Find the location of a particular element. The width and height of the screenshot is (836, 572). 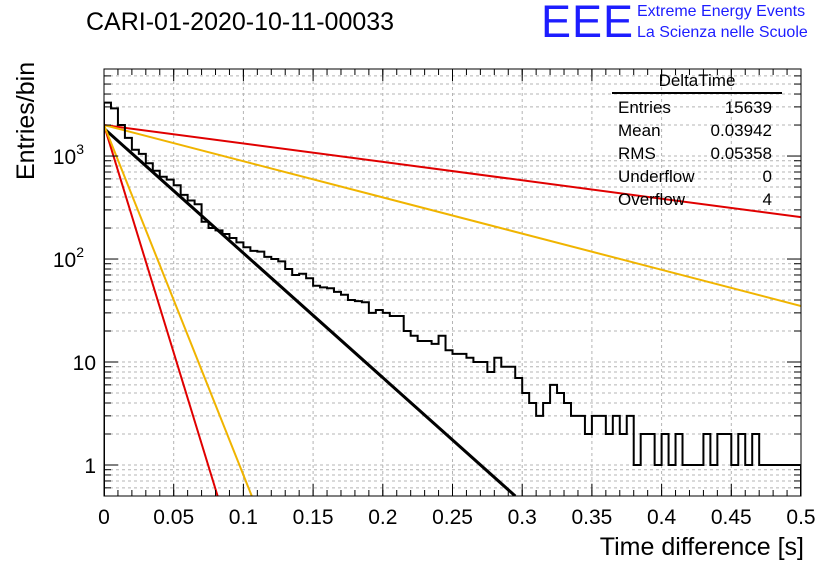

stats-label: RMS is located at coordinates (637, 153).